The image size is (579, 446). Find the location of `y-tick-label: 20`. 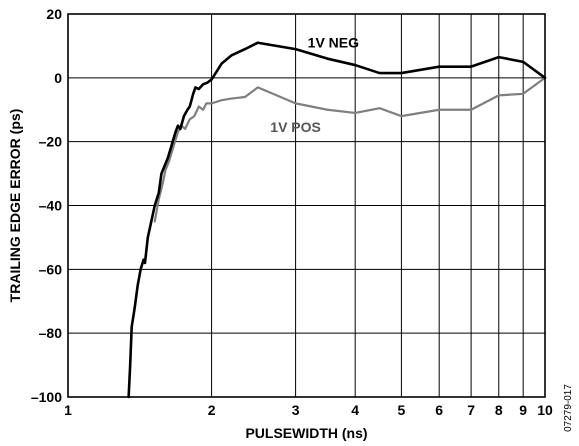

y-tick-label: 20 is located at coordinates (54, 14).